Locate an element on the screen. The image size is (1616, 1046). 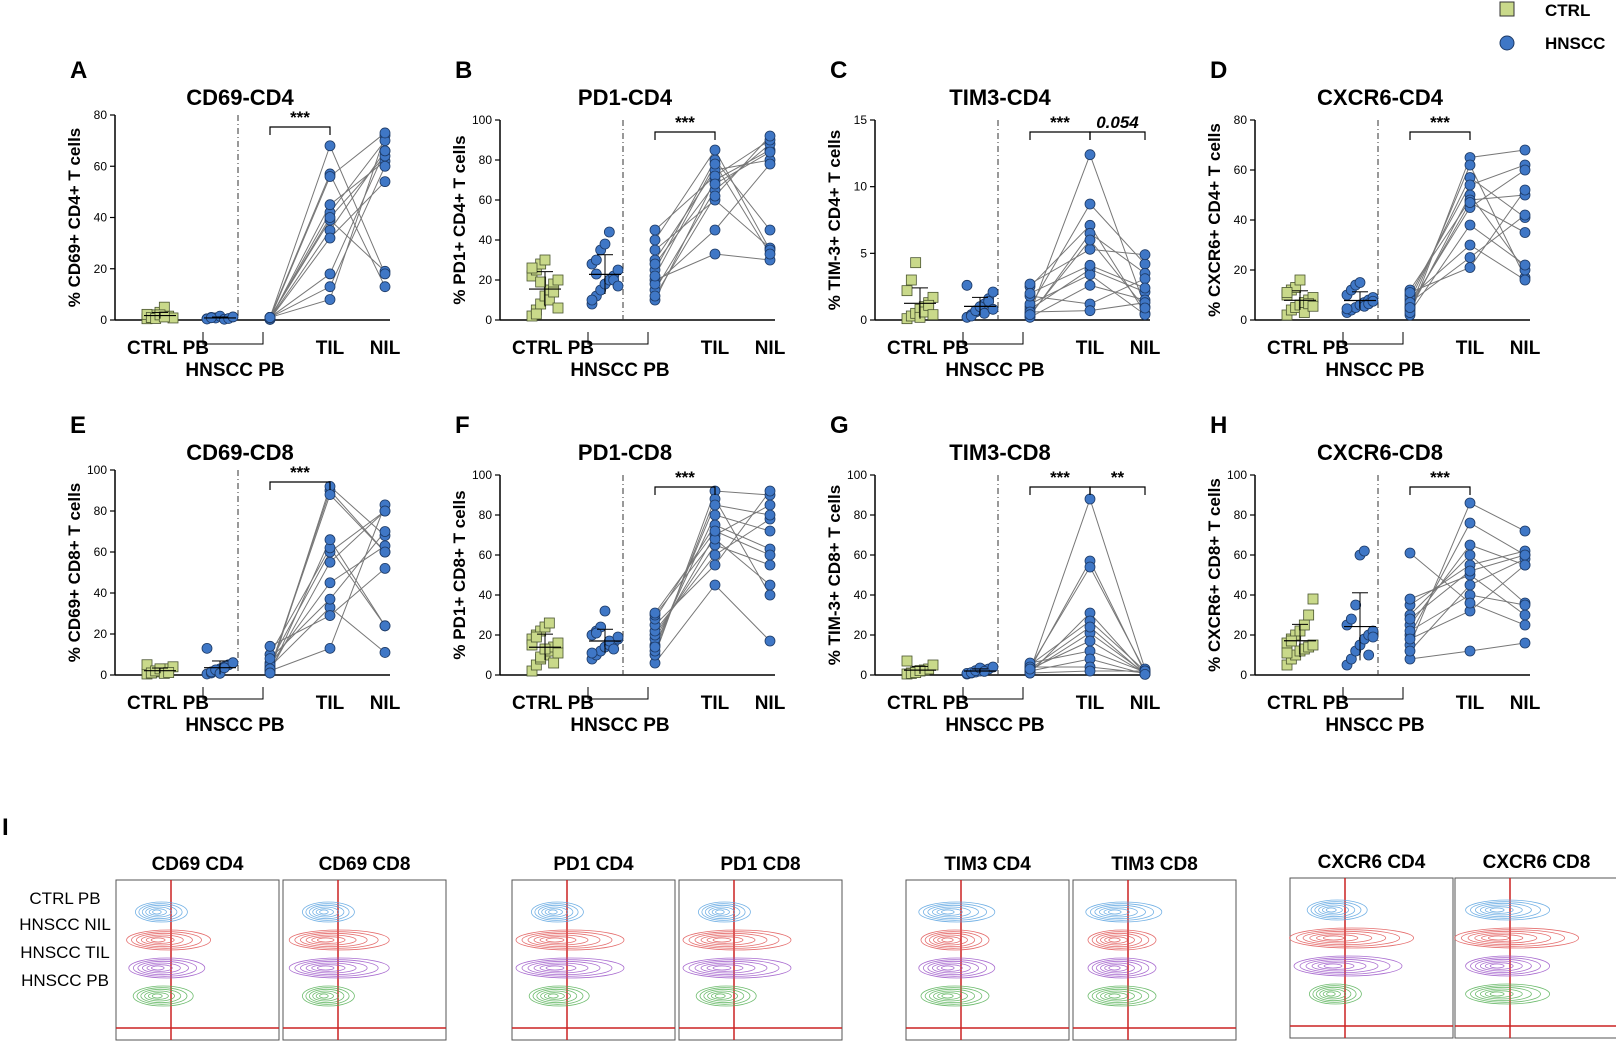
y-tick-label: 40 is located at coordinates (101, 218).